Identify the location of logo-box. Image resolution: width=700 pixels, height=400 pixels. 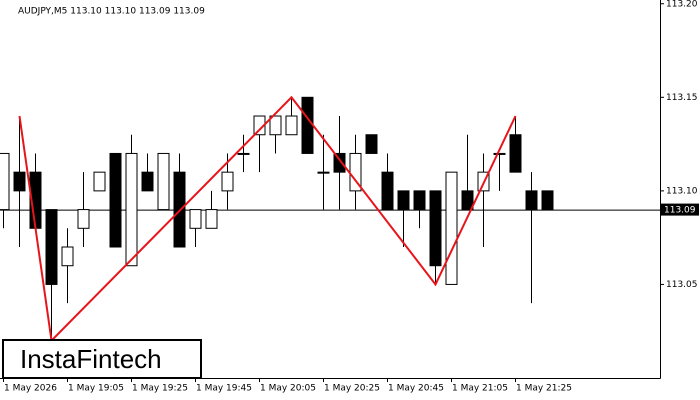
(102, 359).